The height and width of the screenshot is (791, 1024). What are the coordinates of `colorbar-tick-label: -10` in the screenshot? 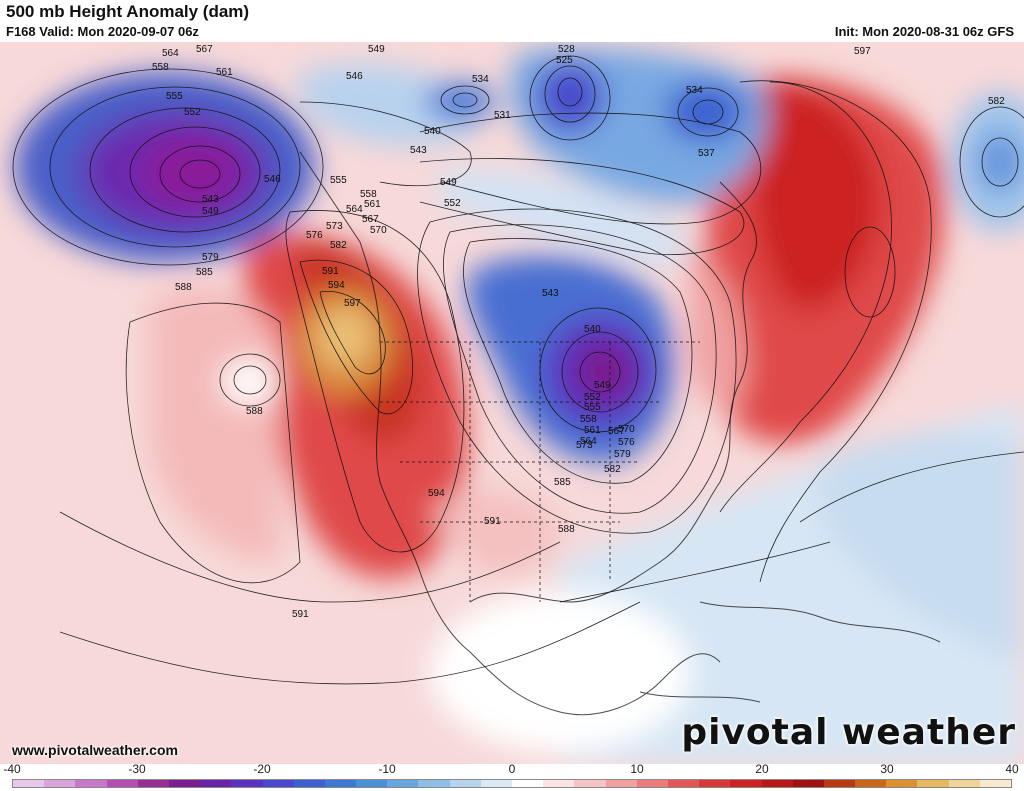 It's located at (387, 769).